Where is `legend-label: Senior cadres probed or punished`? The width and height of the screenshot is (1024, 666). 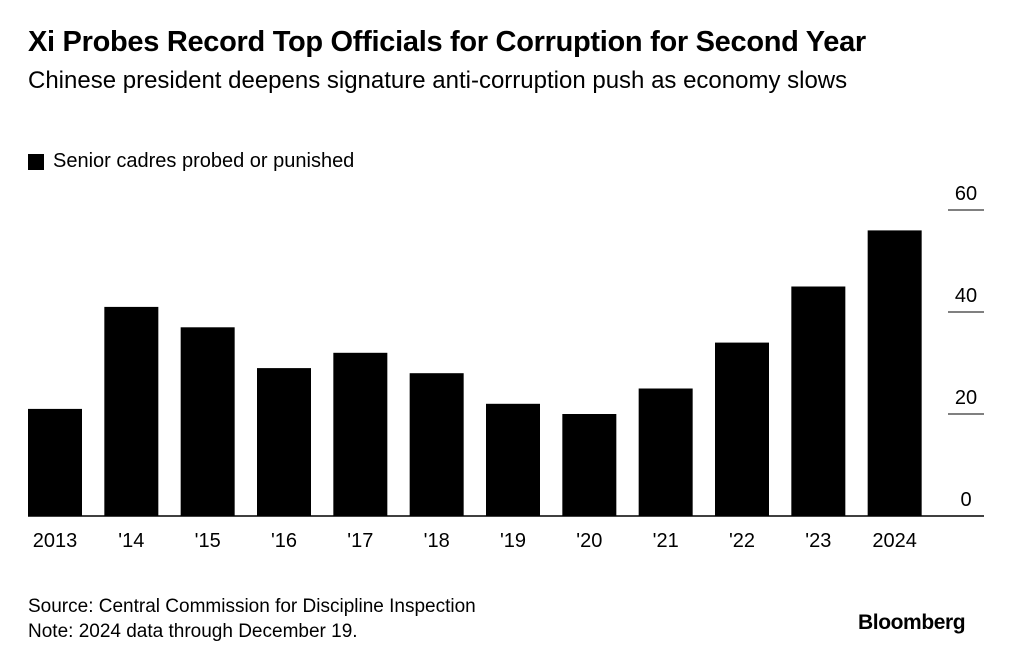
legend-label: Senior cadres probed or punished is located at coordinates (204, 161).